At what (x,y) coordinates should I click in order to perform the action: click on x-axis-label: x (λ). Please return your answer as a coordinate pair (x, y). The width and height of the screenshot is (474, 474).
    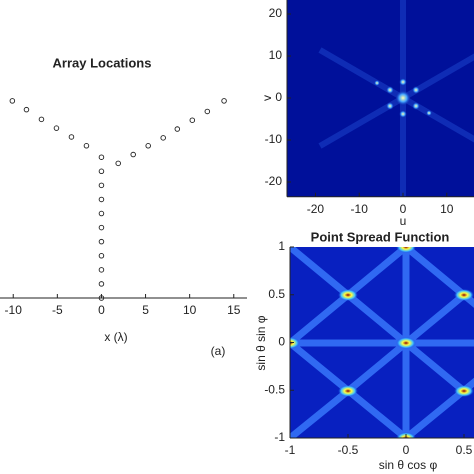
    Looking at the image, I should click on (115, 337).